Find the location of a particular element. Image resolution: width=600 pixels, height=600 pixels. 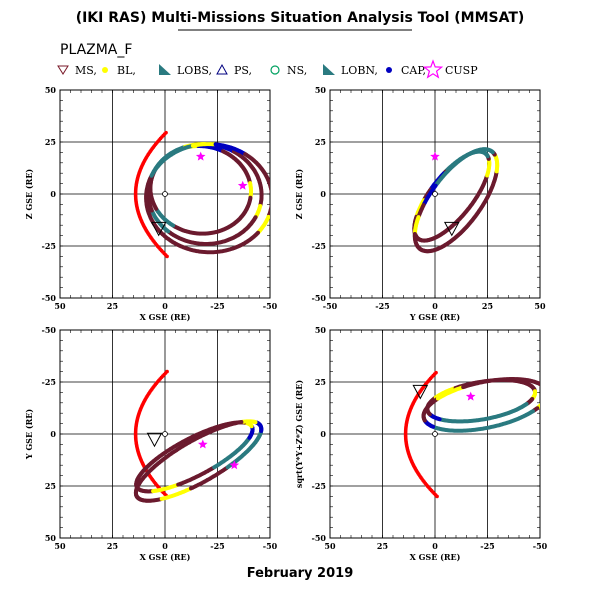

instrument-label: PLAZMA_F is located at coordinates (96, 50).